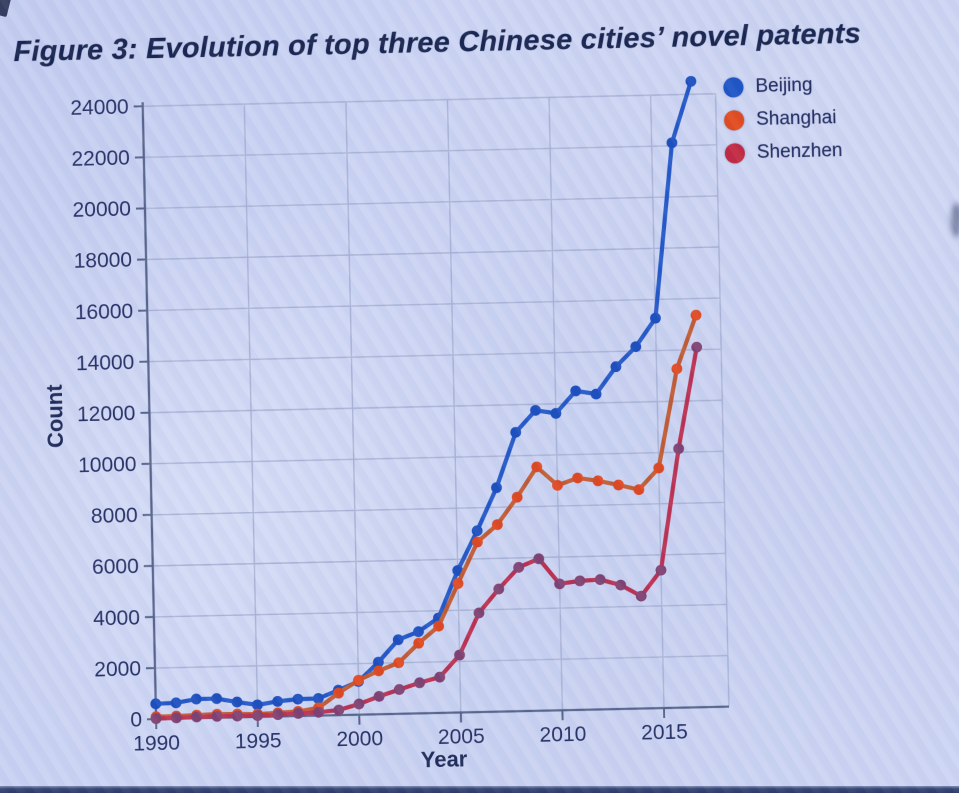 This screenshot has height=793, width=959. I want to click on y-tick-label: 14000, so click(105, 363).